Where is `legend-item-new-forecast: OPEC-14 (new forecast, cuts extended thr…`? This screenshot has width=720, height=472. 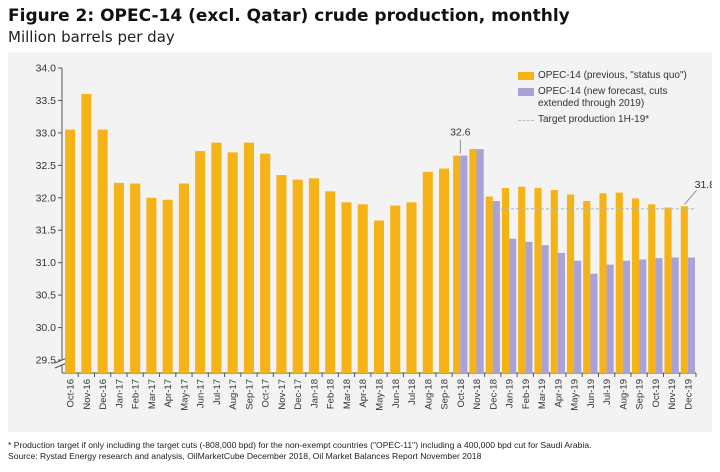
legend-item-new-forecast: OPEC-14 (new forecast, cuts extended thr… is located at coordinates (613, 98).